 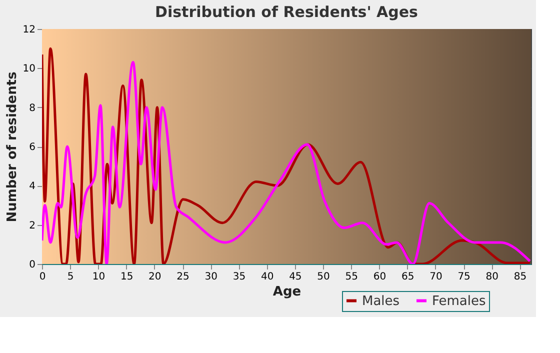 What do you see at coordinates (32, 186) in the screenshot?
I see `y-tick-label: 4` at bounding box center [32, 186].